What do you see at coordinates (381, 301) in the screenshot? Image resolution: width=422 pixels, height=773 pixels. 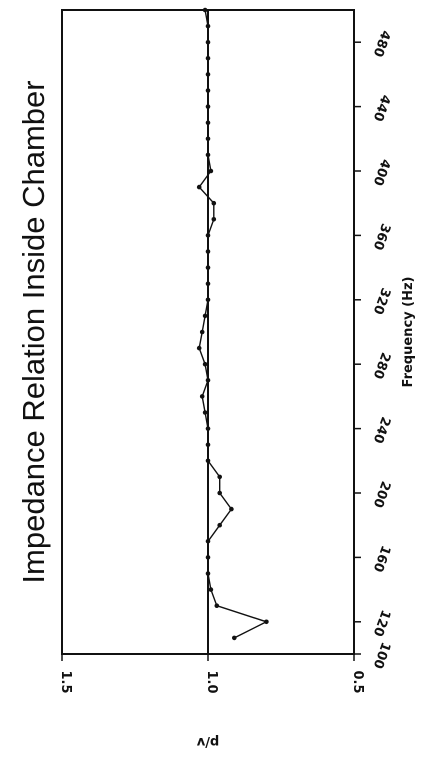 I see `x-tick-label: 320` at bounding box center [381, 301].